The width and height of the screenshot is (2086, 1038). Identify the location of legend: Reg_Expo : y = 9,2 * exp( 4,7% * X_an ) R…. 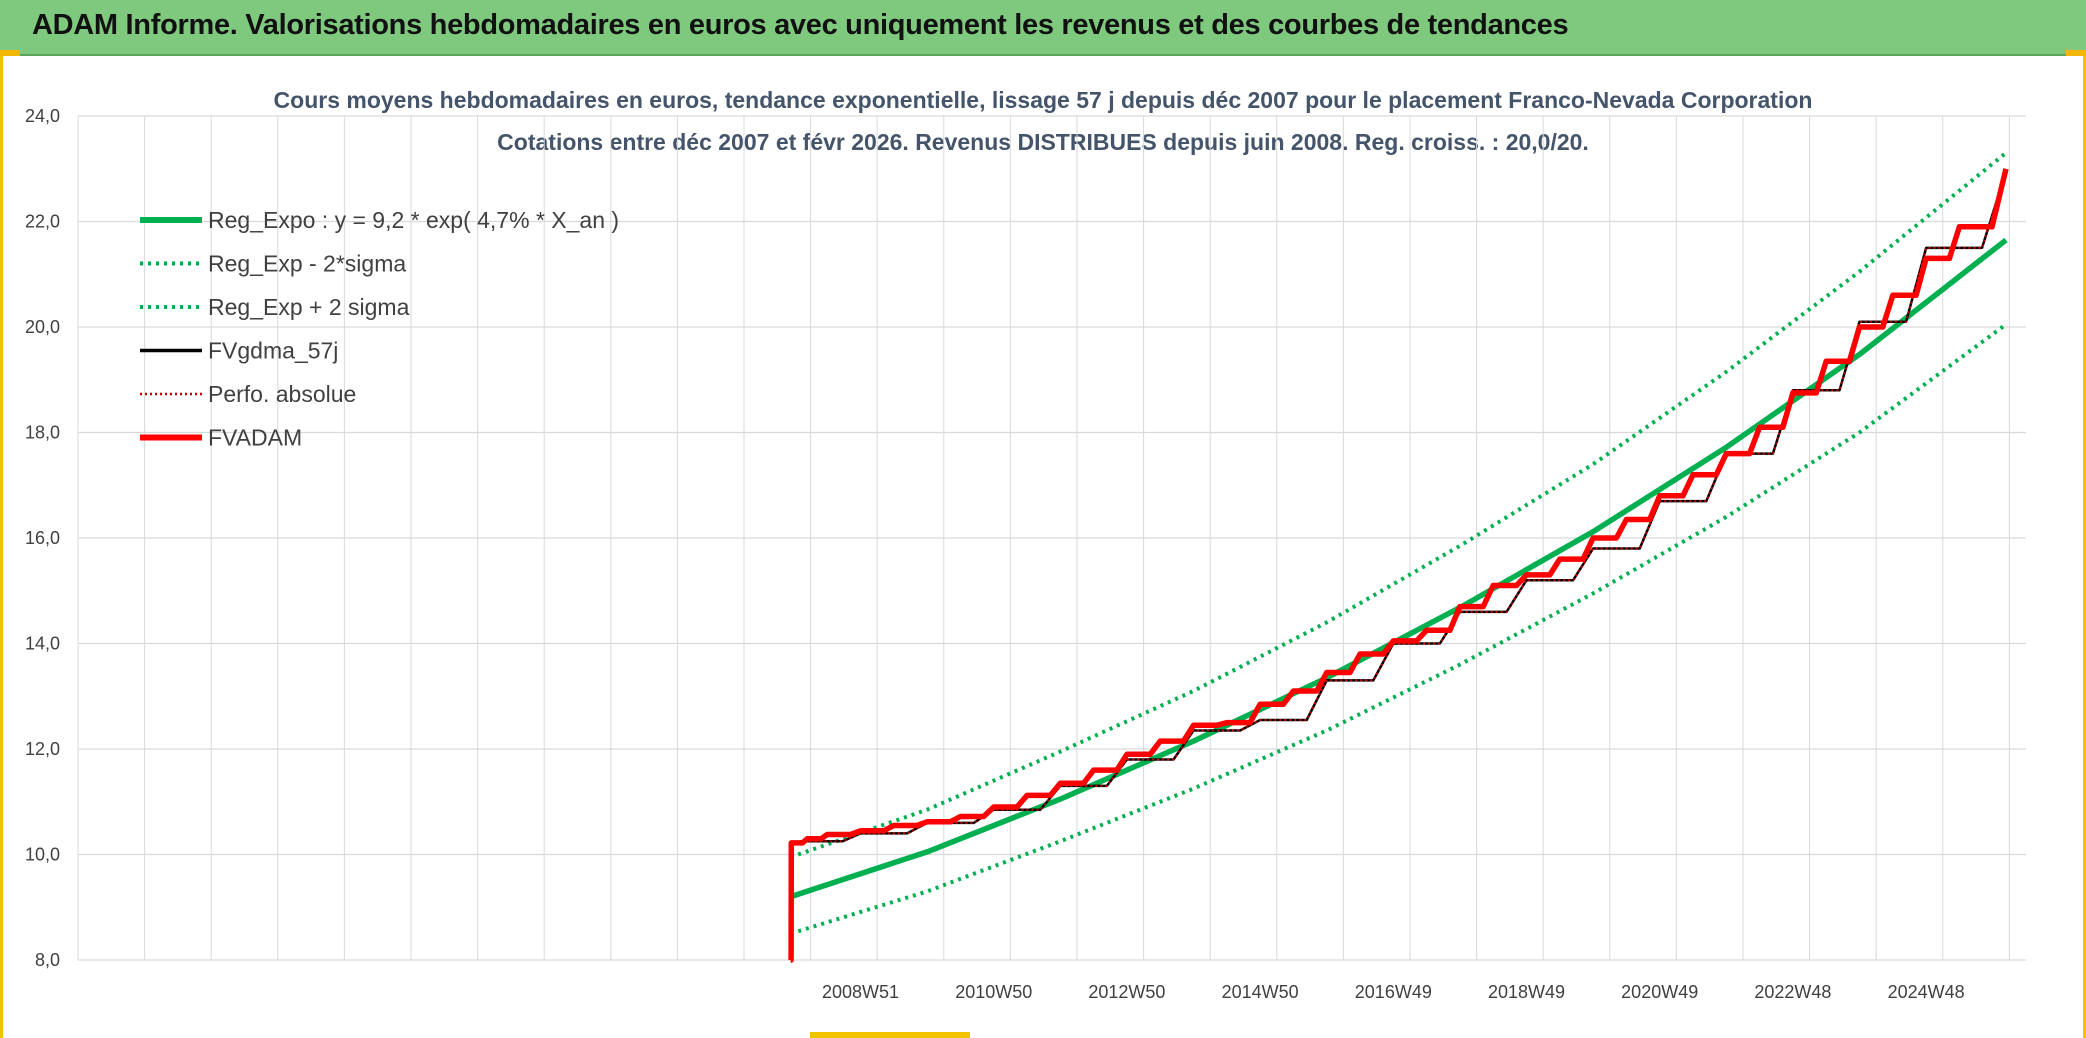
(379, 329).